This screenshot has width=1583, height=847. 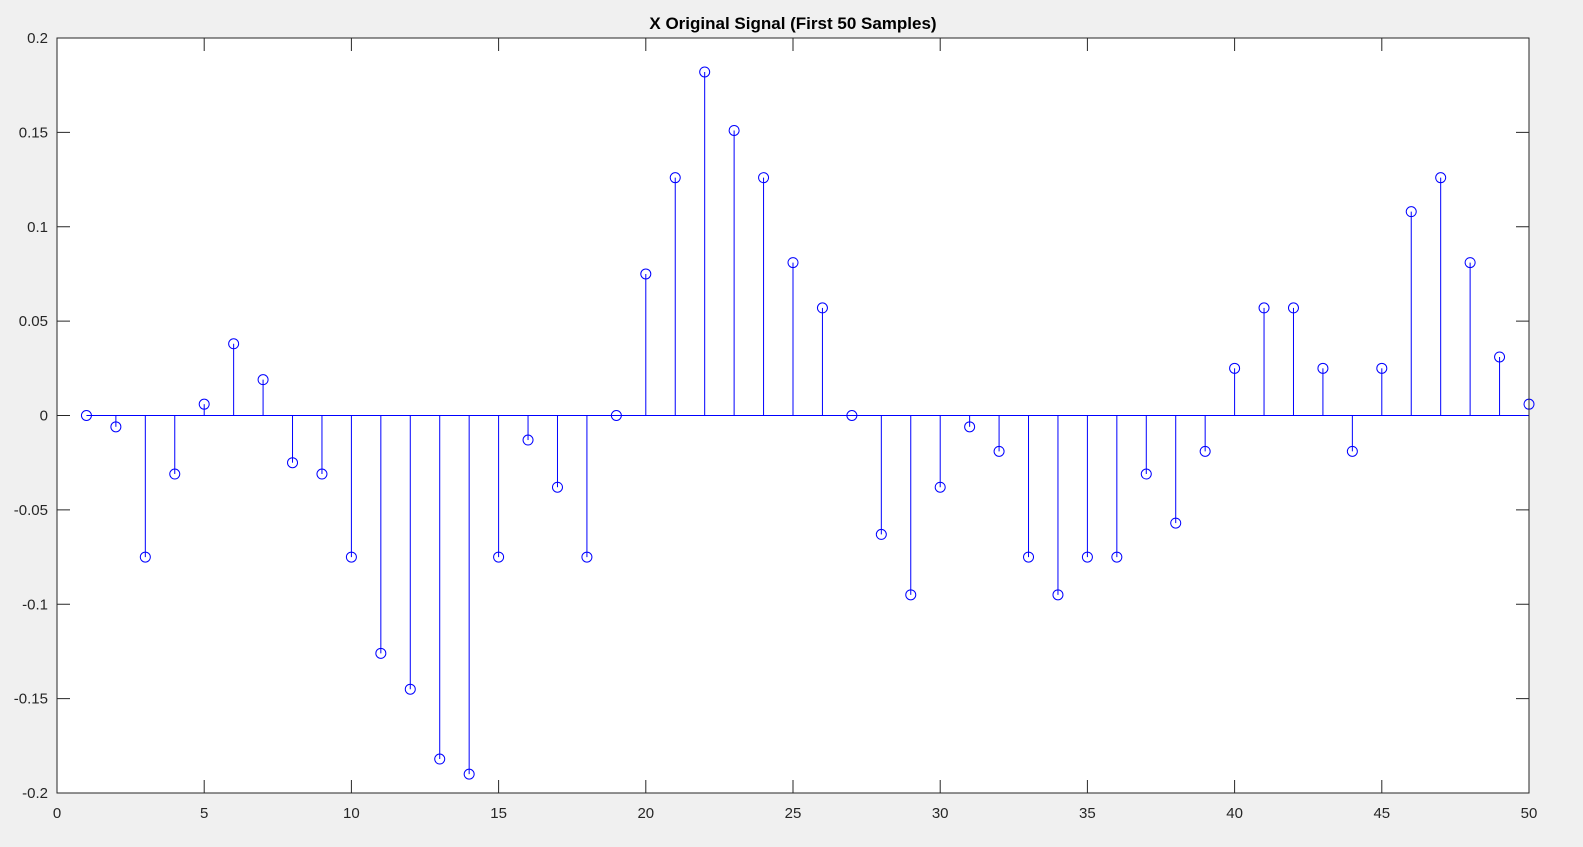 What do you see at coordinates (1087, 813) in the screenshot?
I see `x-tick-label: 35` at bounding box center [1087, 813].